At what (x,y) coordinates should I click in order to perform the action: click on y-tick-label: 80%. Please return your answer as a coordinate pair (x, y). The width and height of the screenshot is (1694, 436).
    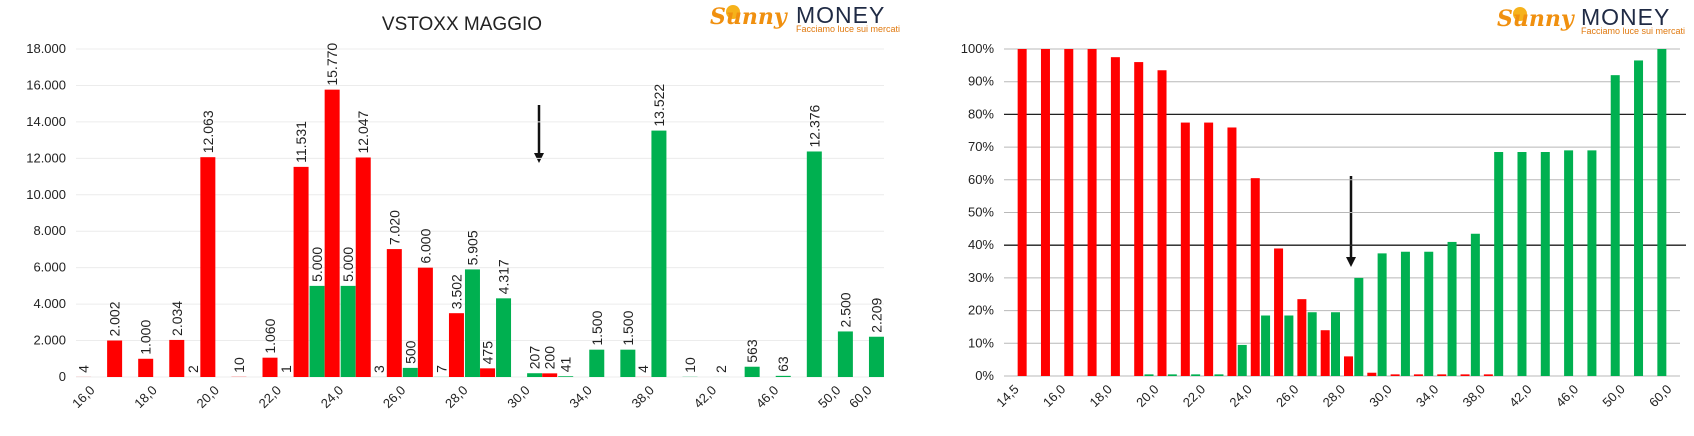
    Looking at the image, I should click on (981, 113).